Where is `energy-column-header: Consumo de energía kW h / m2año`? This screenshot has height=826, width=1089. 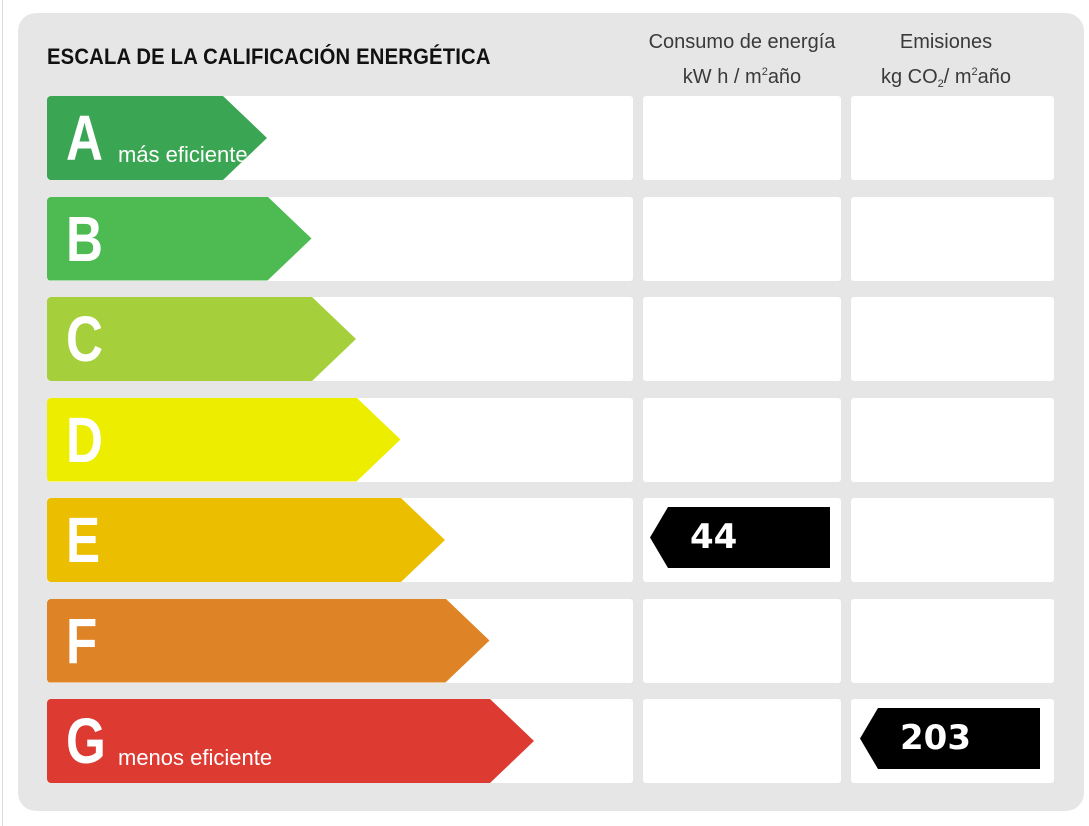 energy-column-header: Consumo de energía kW h / m2año is located at coordinates (742, 59).